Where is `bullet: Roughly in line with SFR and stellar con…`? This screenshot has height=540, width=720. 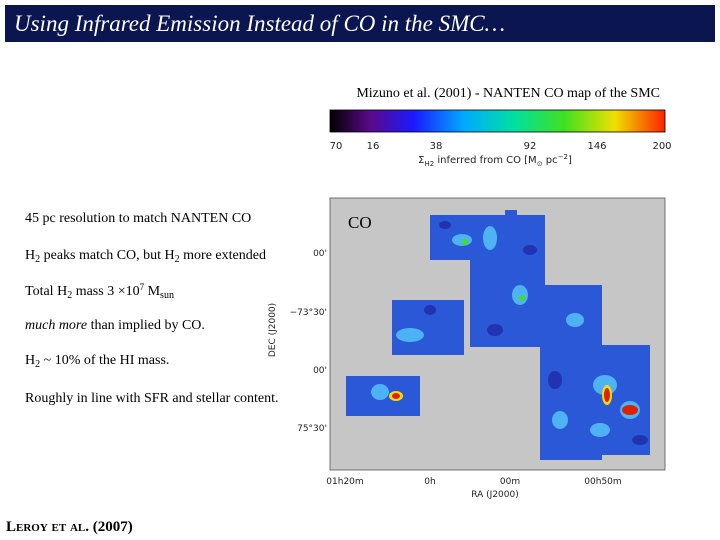
bullet: Roughly in line with SFR and stellar con… is located at coordinates (152, 398).